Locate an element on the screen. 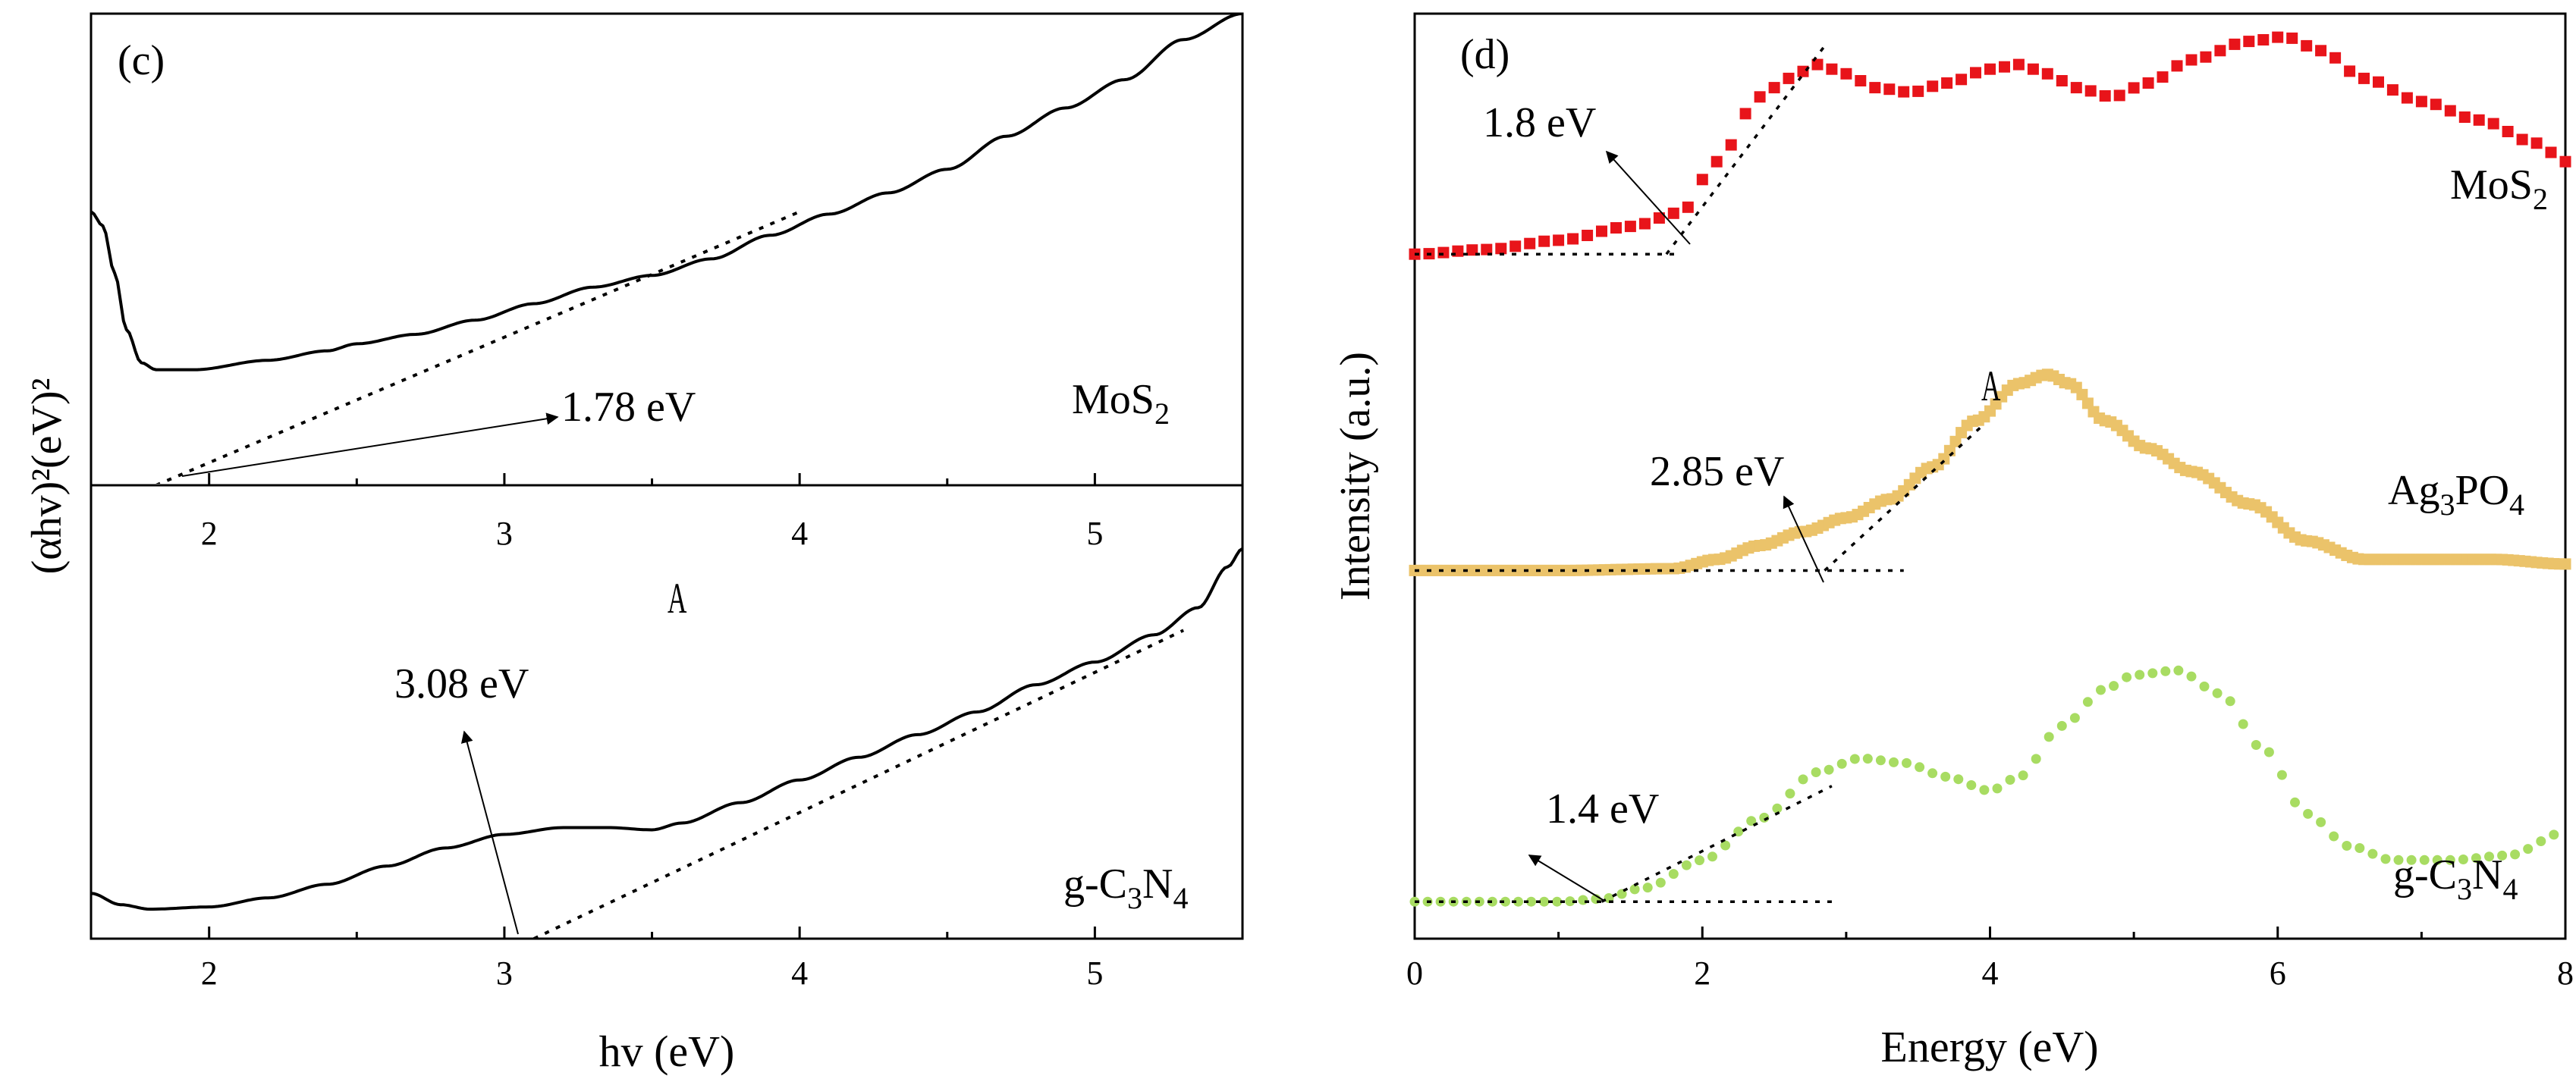 The image size is (2576, 1085). panel-c-tag: (c) is located at coordinates (141, 61).